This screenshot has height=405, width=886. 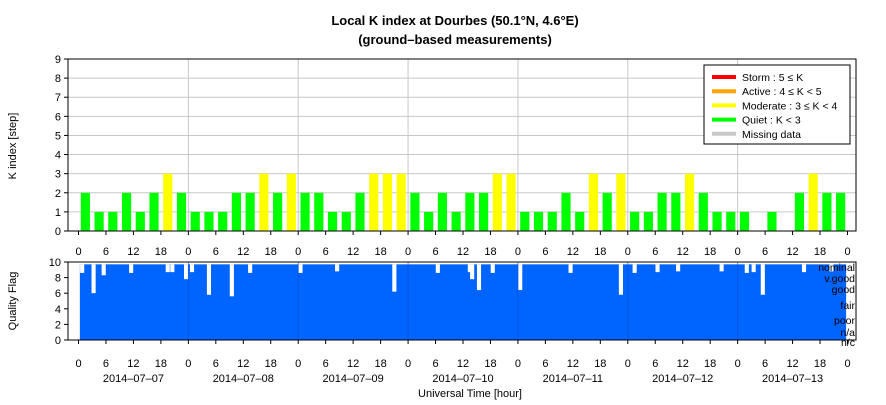 What do you see at coordinates (470, 394) in the screenshot?
I see `x-axis-label: Universal Time [hour]` at bounding box center [470, 394].